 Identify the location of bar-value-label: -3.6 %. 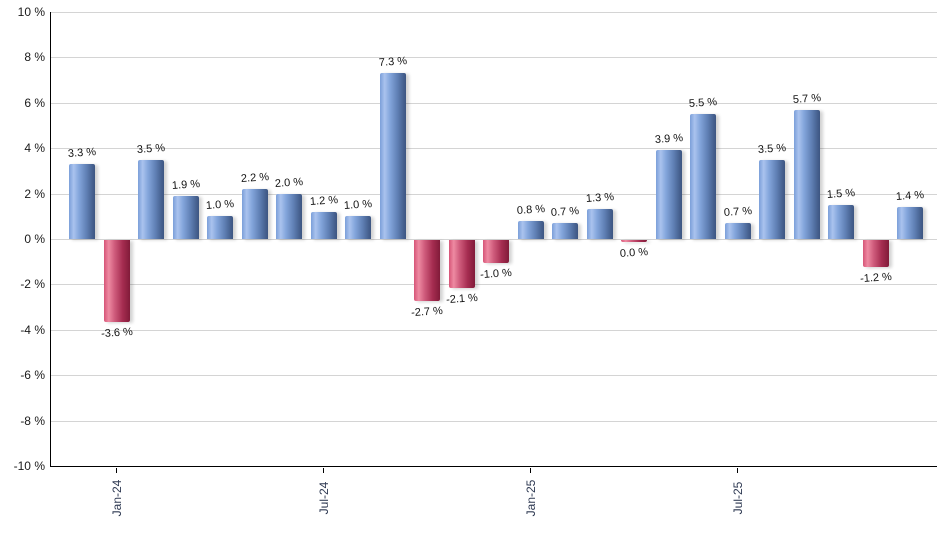
(116, 332).